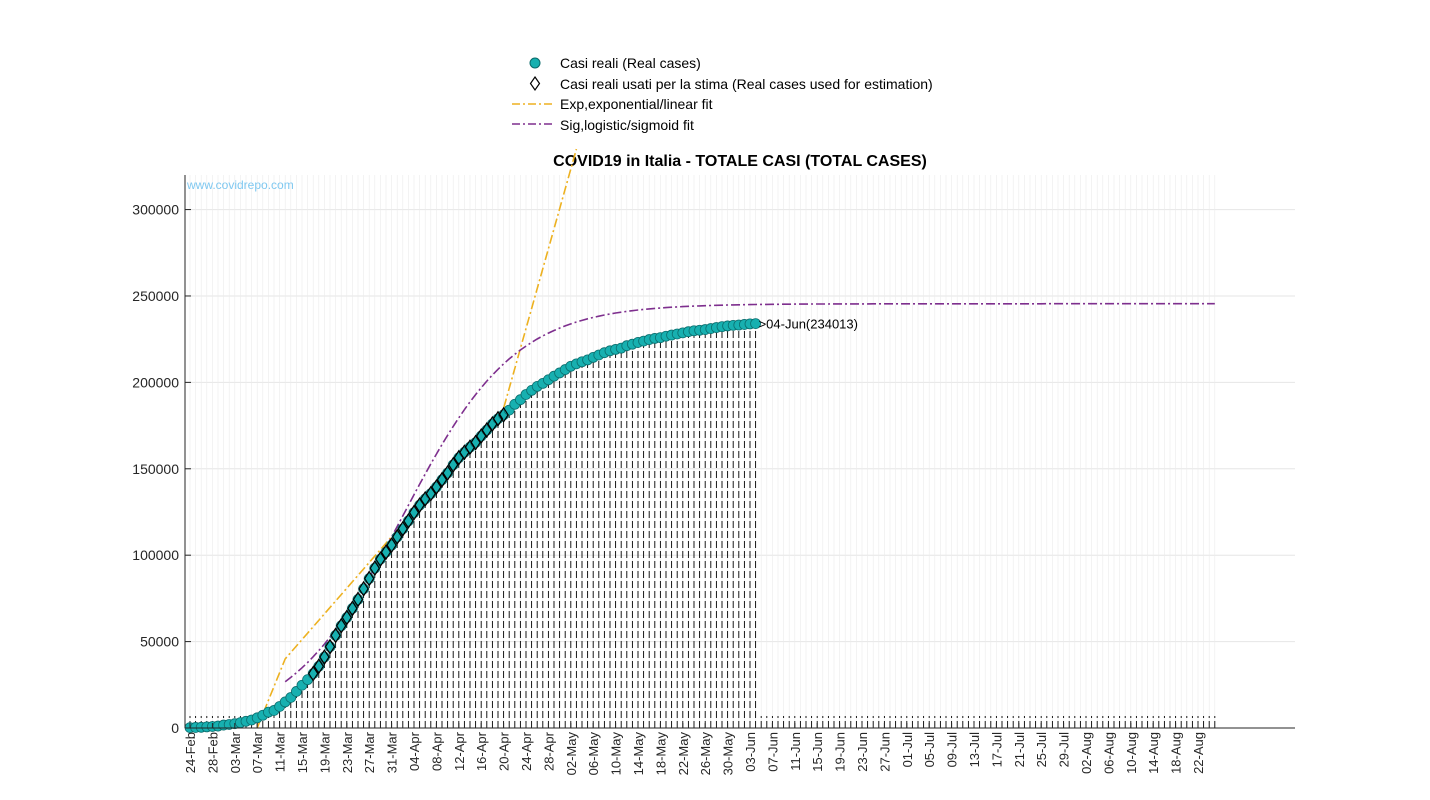 The width and height of the screenshot is (1430, 800). I want to click on x-tick-label-31: 27-Jun, so click(884, 752).